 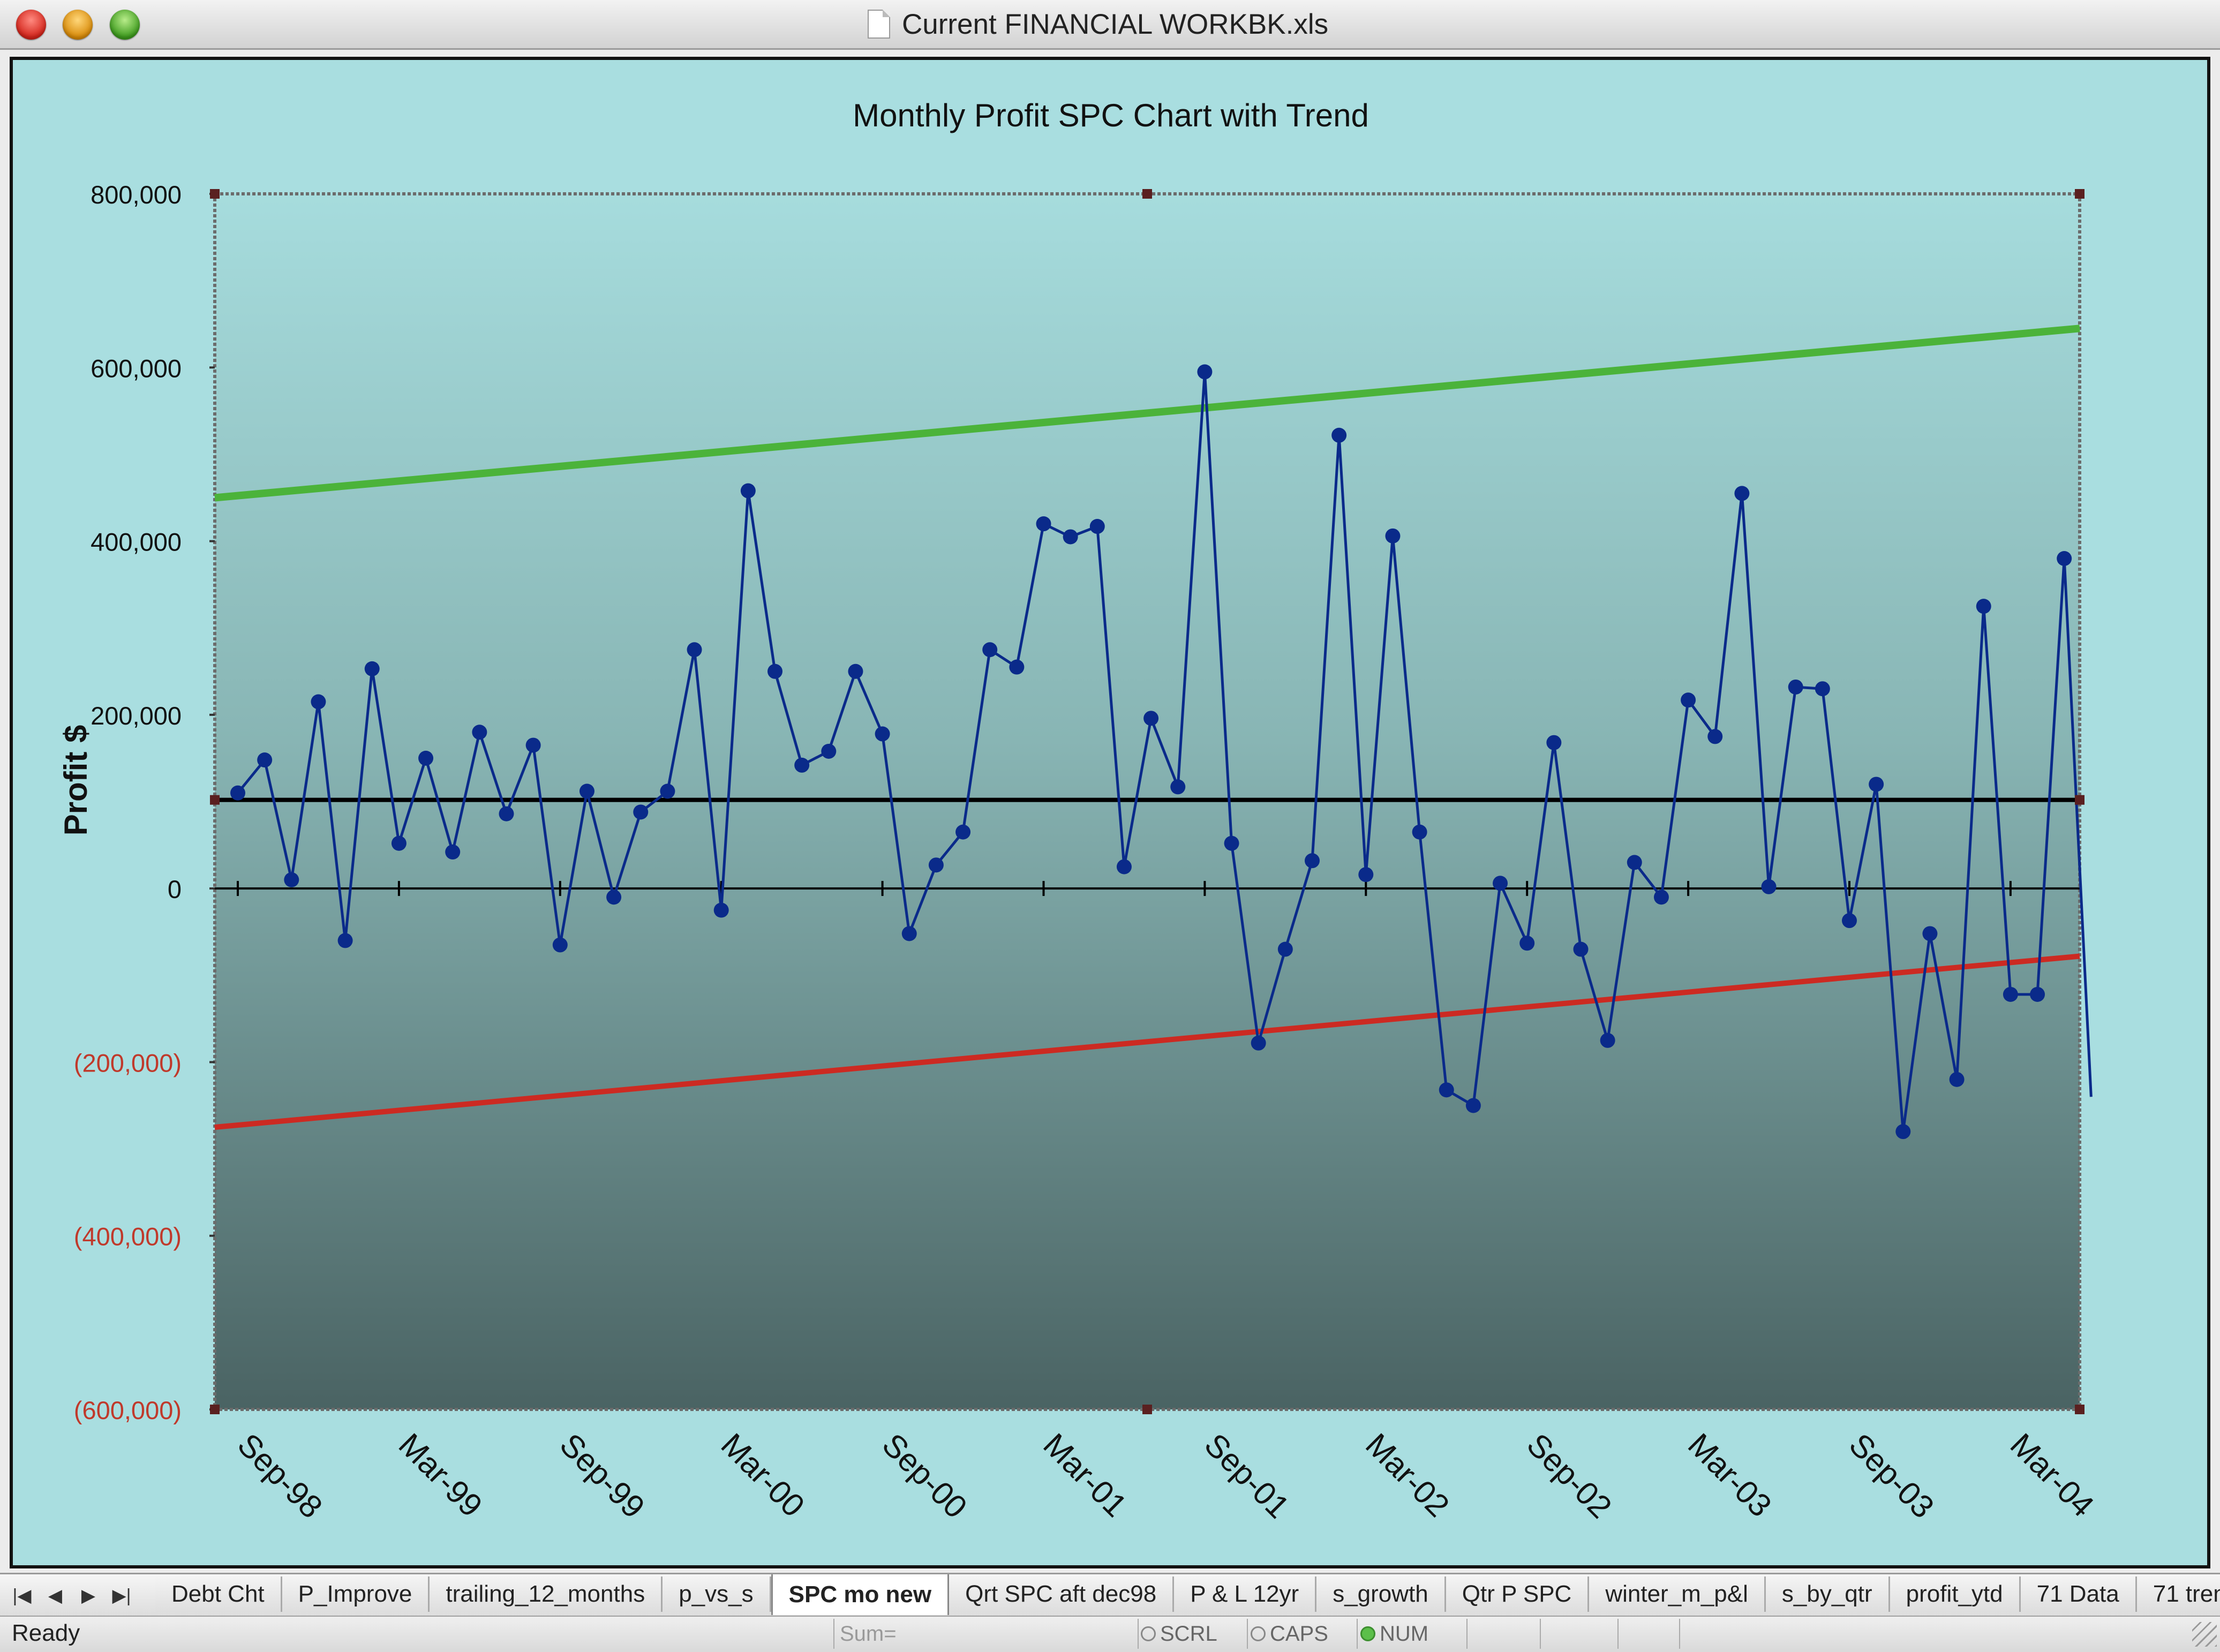 What do you see at coordinates (1062, 1594) in the screenshot?
I see `sheet-tab: Qrt SPC aft dec98` at bounding box center [1062, 1594].